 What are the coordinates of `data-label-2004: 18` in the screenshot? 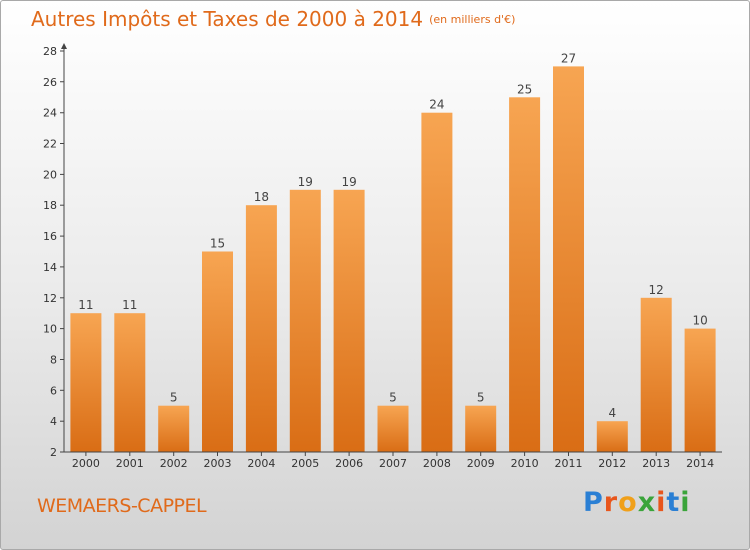 It's located at (261, 197).